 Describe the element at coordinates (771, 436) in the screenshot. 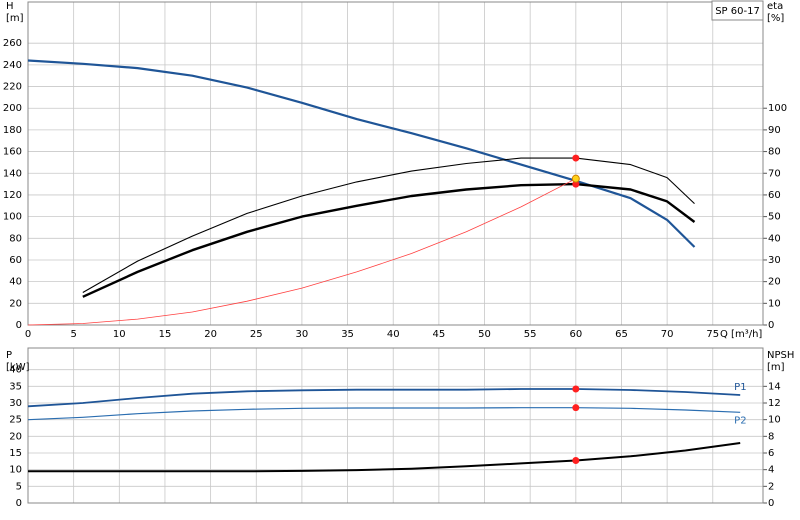

I see `y2-tick-label: 8` at that location.